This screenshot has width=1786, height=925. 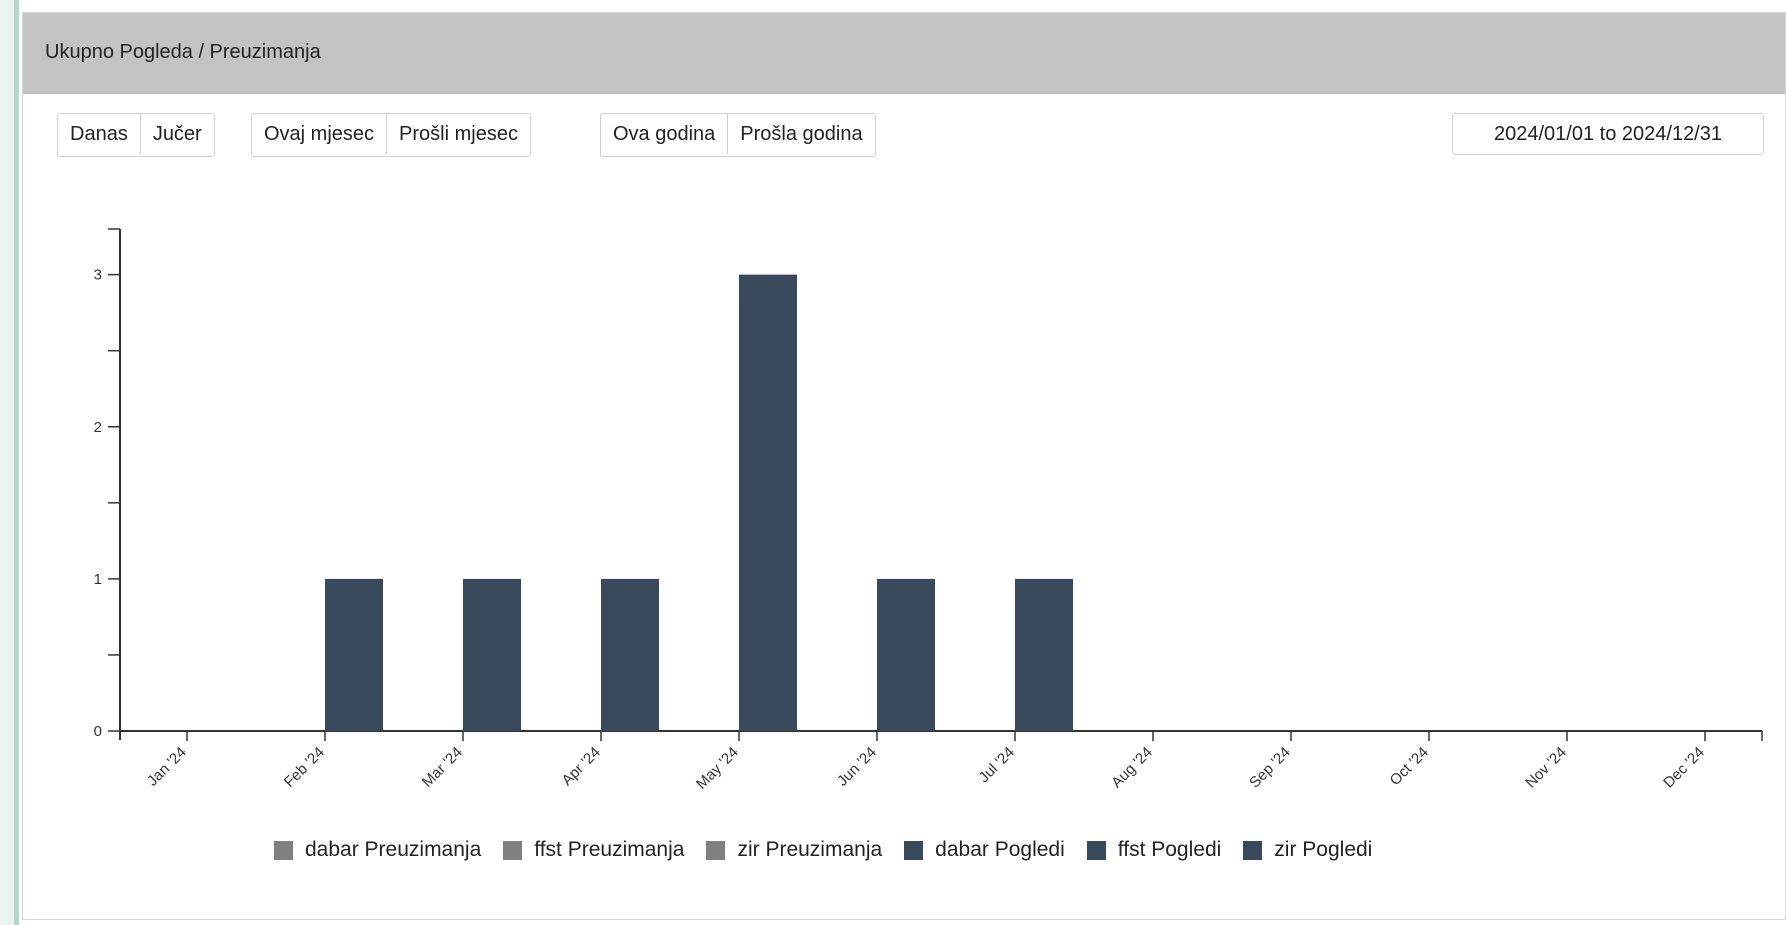 What do you see at coordinates (98, 579) in the screenshot?
I see `y-tick-label: 1` at bounding box center [98, 579].